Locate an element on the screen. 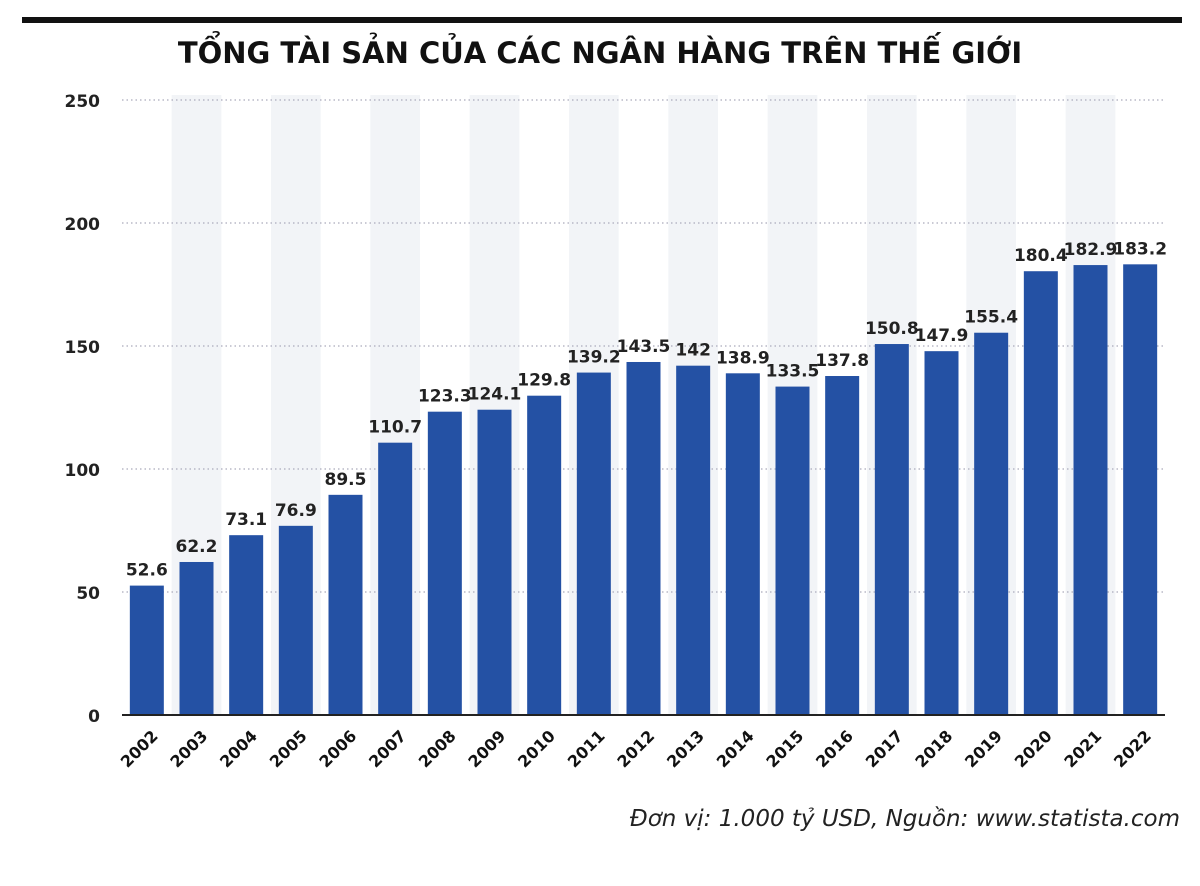  data-label: 183.2 is located at coordinates (1140, 249).